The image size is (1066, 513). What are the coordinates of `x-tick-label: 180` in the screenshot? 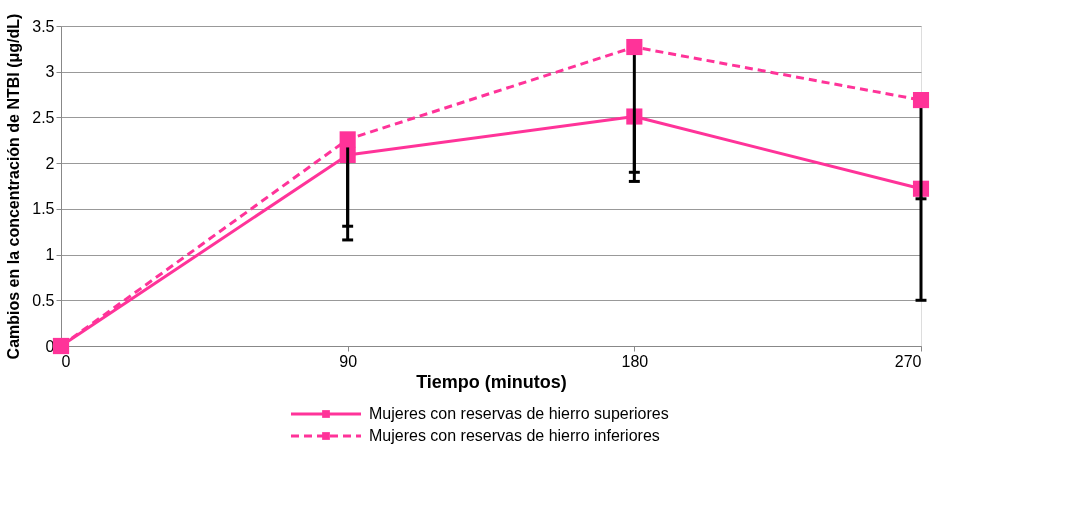 It's located at (635, 361).